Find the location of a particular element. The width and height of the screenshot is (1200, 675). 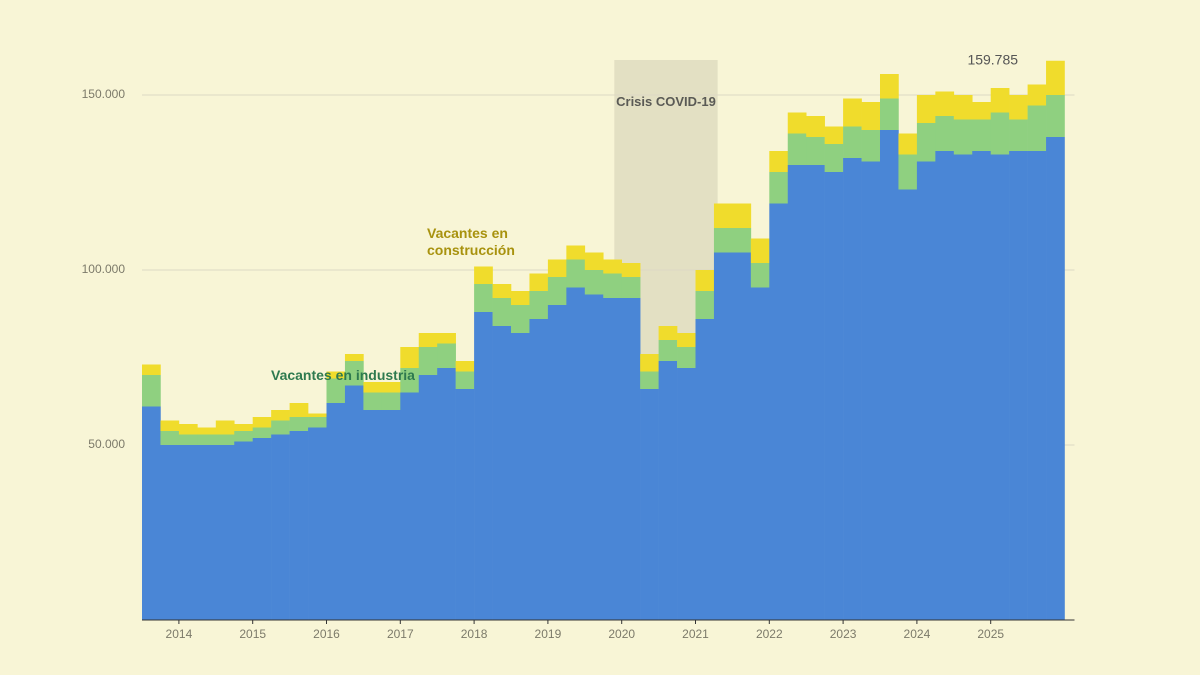

y-tick-label: 150.000 is located at coordinates (104, 94).